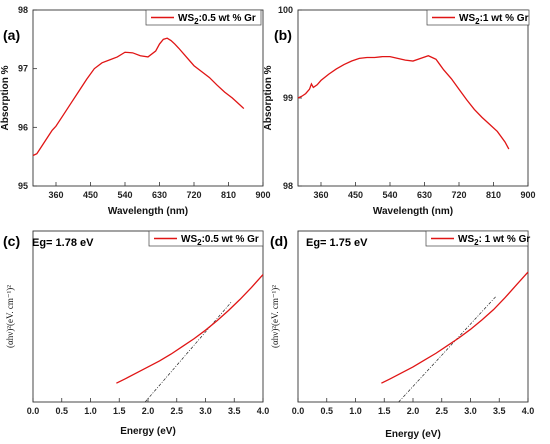 Image resolution: width=550 pixels, height=444 pixels. Describe the element at coordinates (63, 243) in the screenshot. I see `bandgap-annotation: Eg= 1.78 eV` at that location.